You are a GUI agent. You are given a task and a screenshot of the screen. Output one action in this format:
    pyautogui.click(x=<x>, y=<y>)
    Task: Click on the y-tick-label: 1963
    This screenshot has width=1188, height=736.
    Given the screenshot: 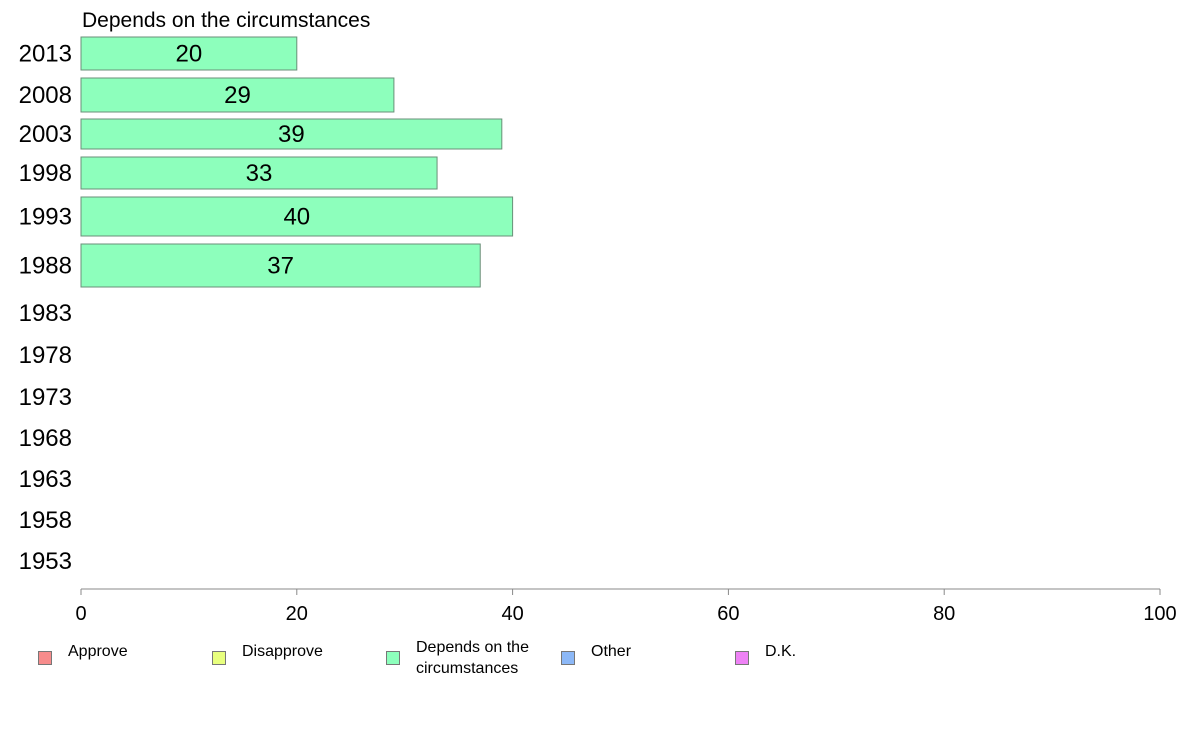 What is the action you would take?
    pyautogui.click(x=45, y=479)
    